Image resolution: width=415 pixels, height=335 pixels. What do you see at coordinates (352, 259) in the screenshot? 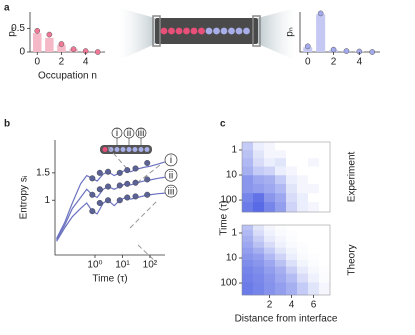
I see `side-label: Theory` at bounding box center [352, 259].